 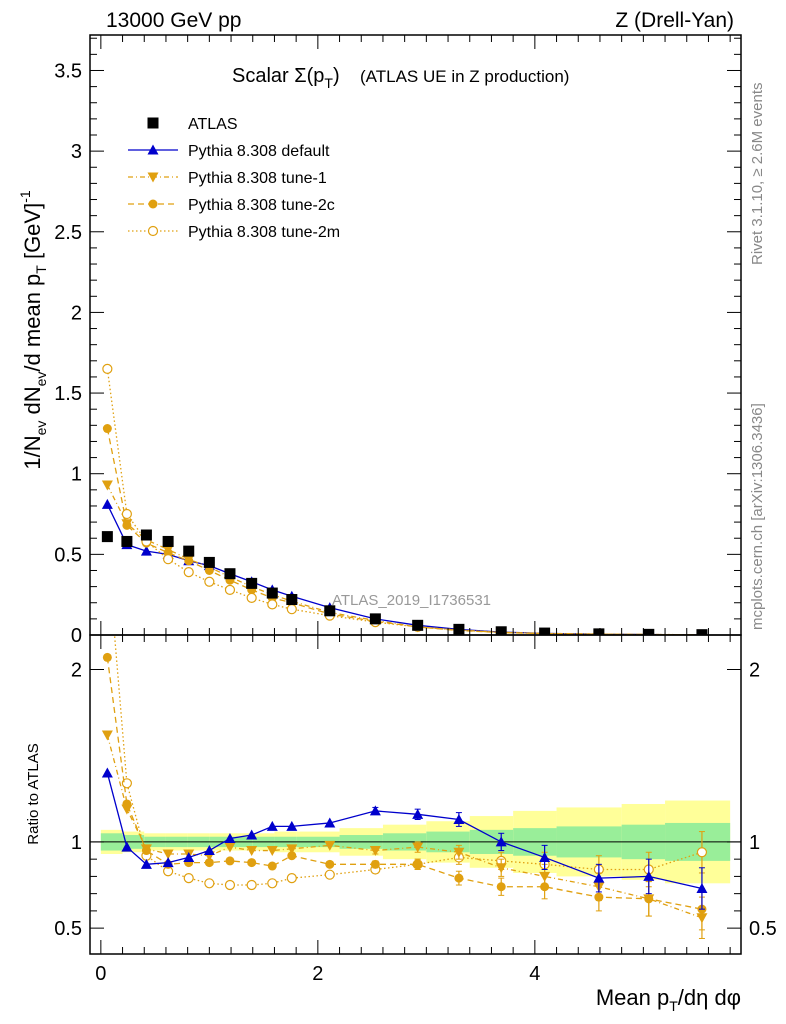 What do you see at coordinates (257, 178) in the screenshot?
I see `legend-label: Pythia 8.308 tune-1` at bounding box center [257, 178].